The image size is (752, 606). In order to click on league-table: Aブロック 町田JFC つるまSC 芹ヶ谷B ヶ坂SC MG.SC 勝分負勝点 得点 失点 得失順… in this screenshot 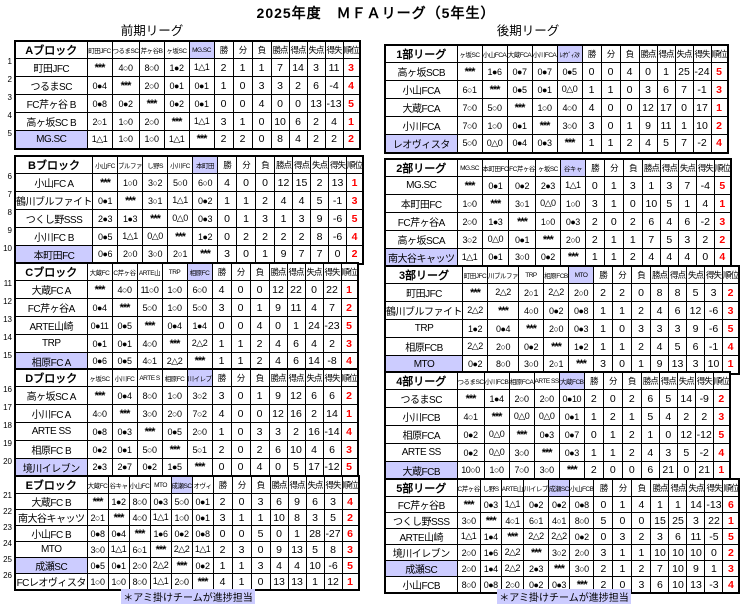, I will do `click(187, 95)`.